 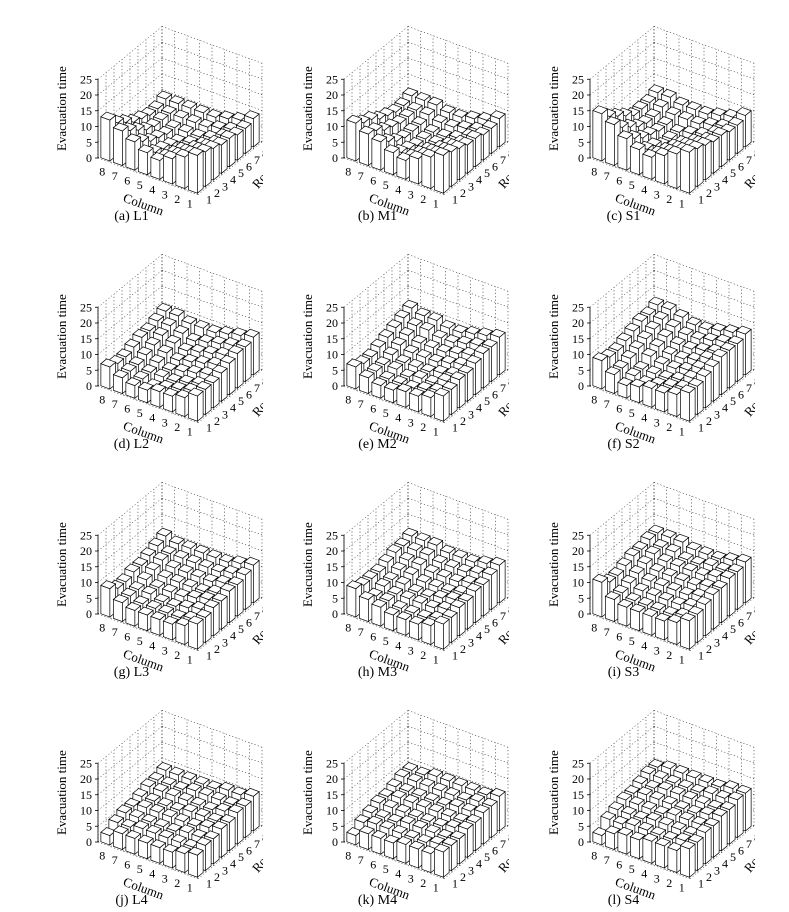 I want to click on z-tick-label: 15, so click(x=86, y=339).